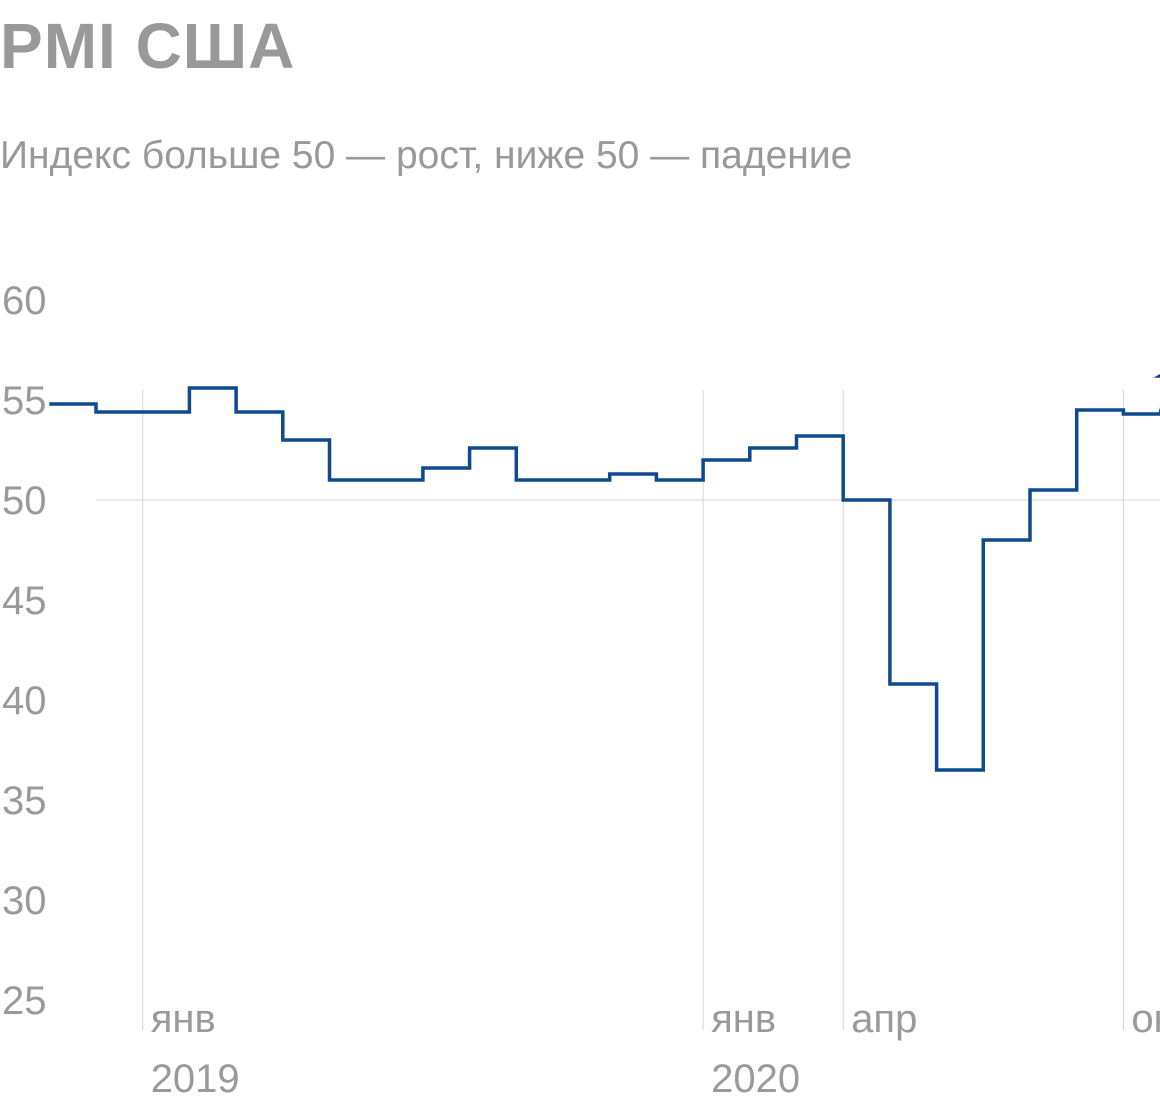 This screenshot has width=1160, height=1112. I want to click on y-tick-label: 50, so click(24, 501).